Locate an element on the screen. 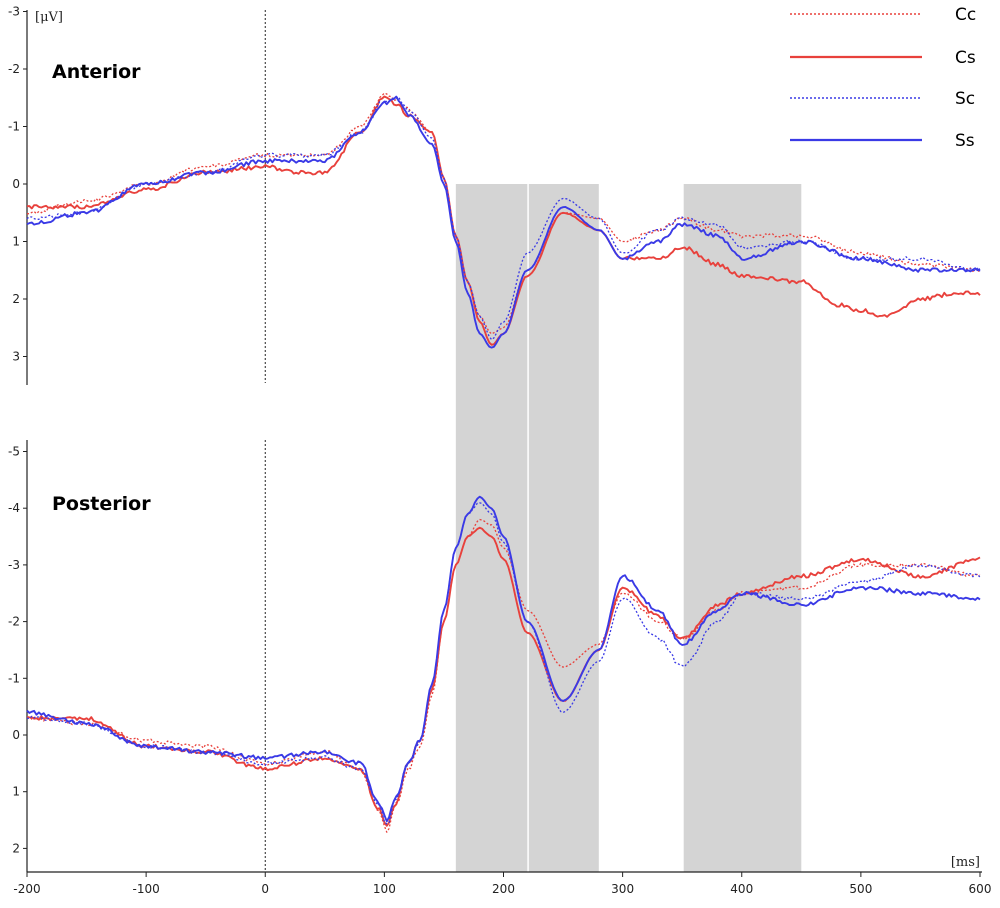 The height and width of the screenshot is (908, 1000). legend-label-cs: Cs is located at coordinates (965, 58).